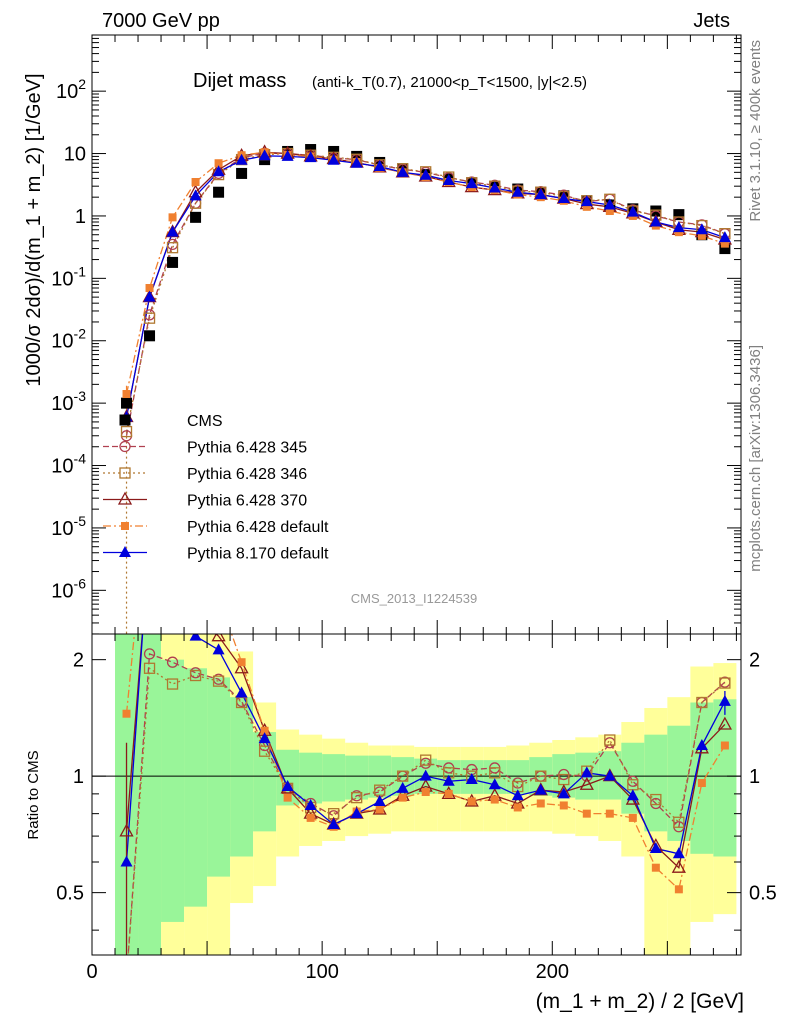 Image resolution: width=786 pixels, height=1024 pixels. I want to click on main-point-p345, so click(172, 244).